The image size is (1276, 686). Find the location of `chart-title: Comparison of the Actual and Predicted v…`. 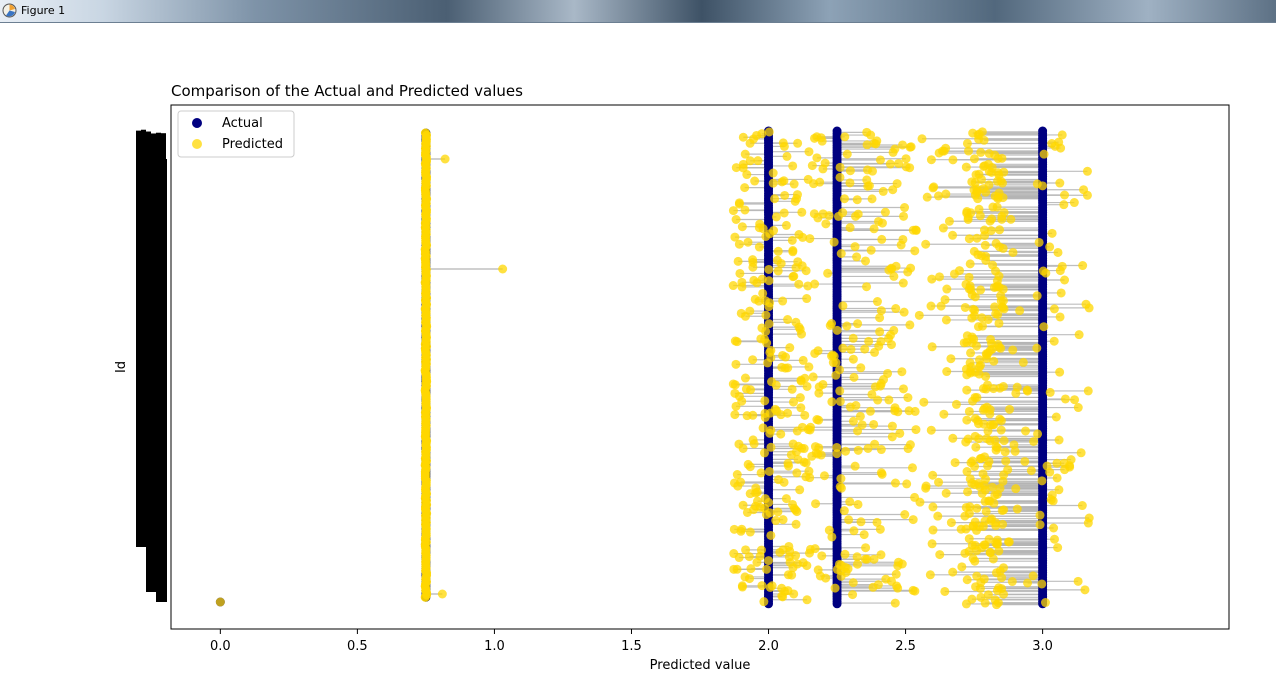

chart-title: Comparison of the Actual and Predicted v… is located at coordinates (347, 91).